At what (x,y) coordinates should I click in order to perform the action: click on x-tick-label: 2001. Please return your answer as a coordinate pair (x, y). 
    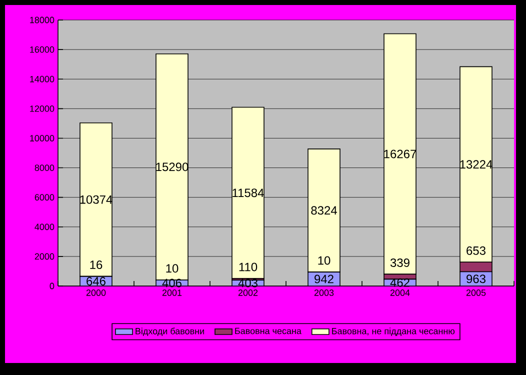
    Looking at the image, I should click on (172, 293).